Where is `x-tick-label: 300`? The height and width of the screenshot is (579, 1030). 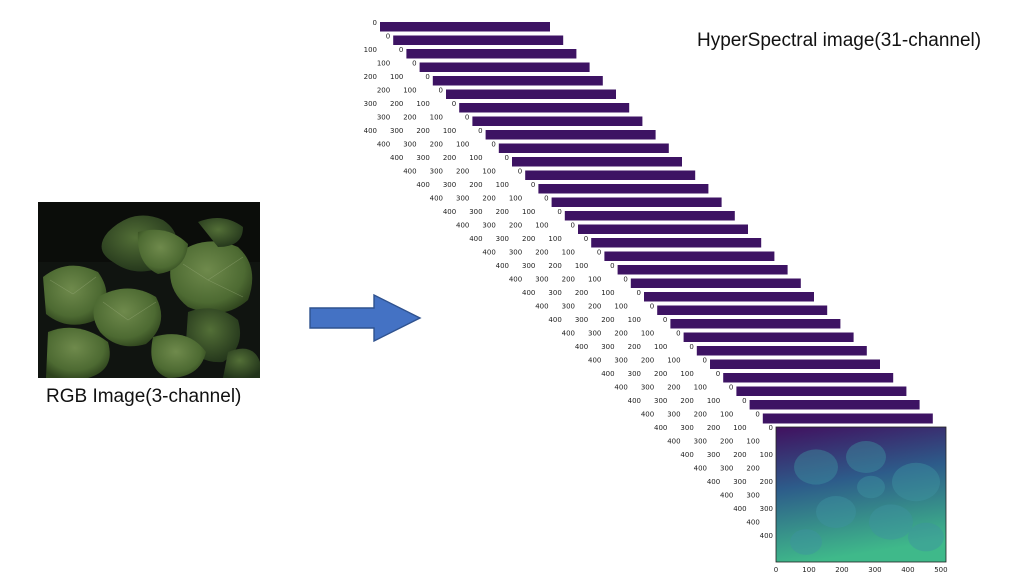
x-tick-label: 300 is located at coordinates (874, 570).